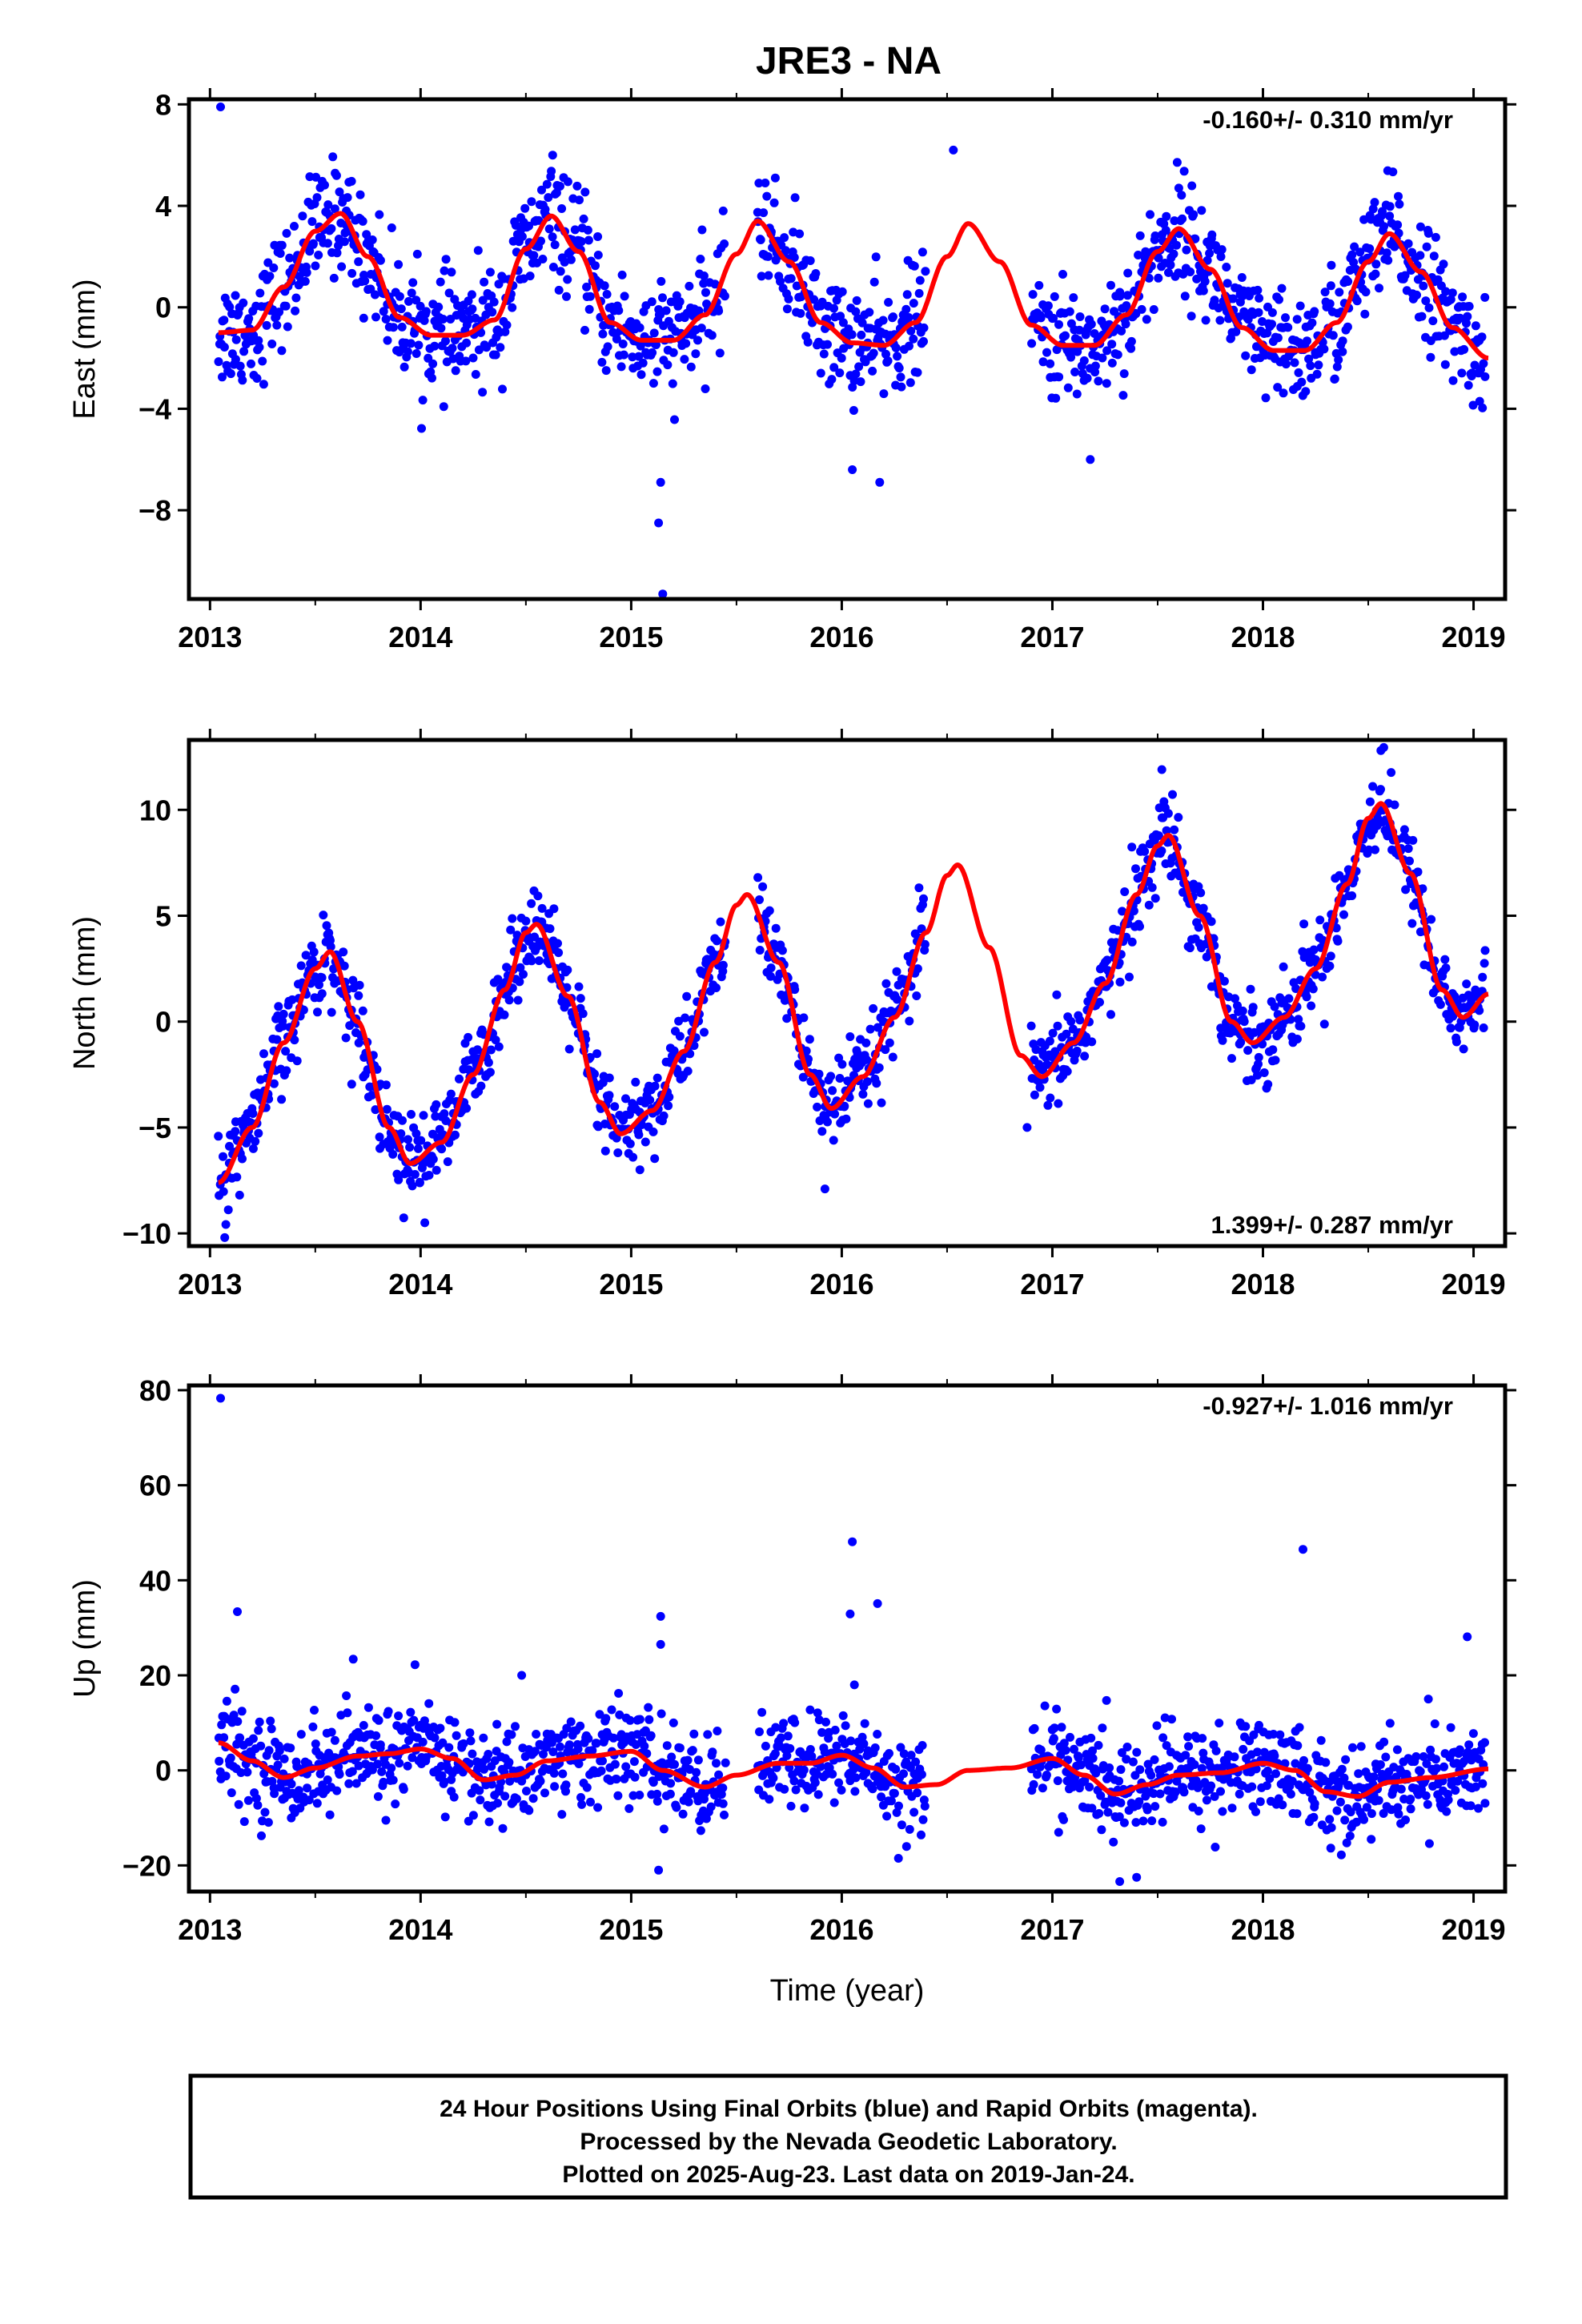 This screenshot has height=2324, width=1582. Describe the element at coordinates (420, 637) in the screenshot. I see `x-tick-label: 2014` at that location.